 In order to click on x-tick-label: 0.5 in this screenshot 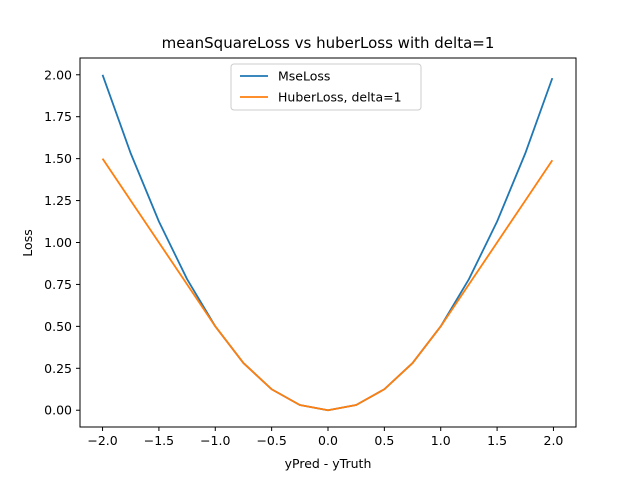, I will do `click(384, 440)`.